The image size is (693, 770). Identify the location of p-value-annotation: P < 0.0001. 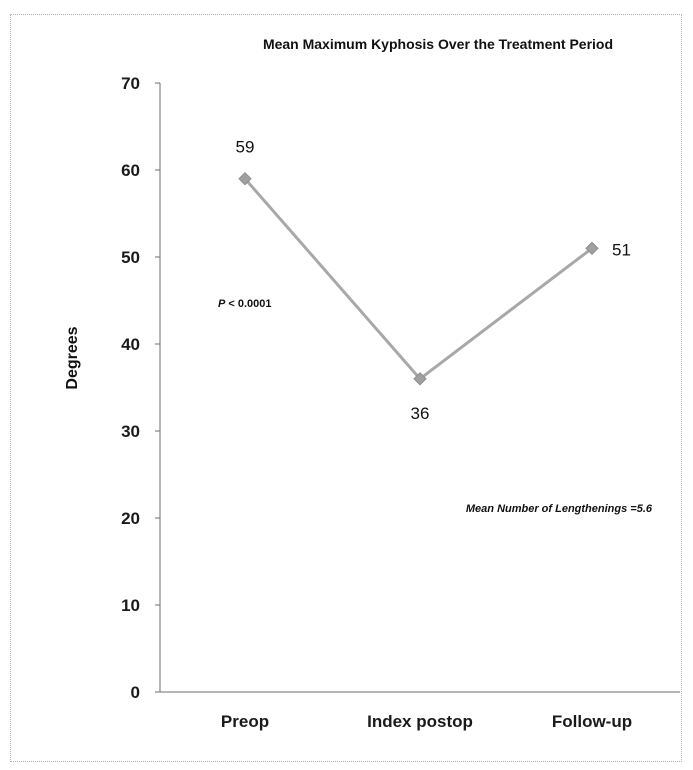
(245, 304).